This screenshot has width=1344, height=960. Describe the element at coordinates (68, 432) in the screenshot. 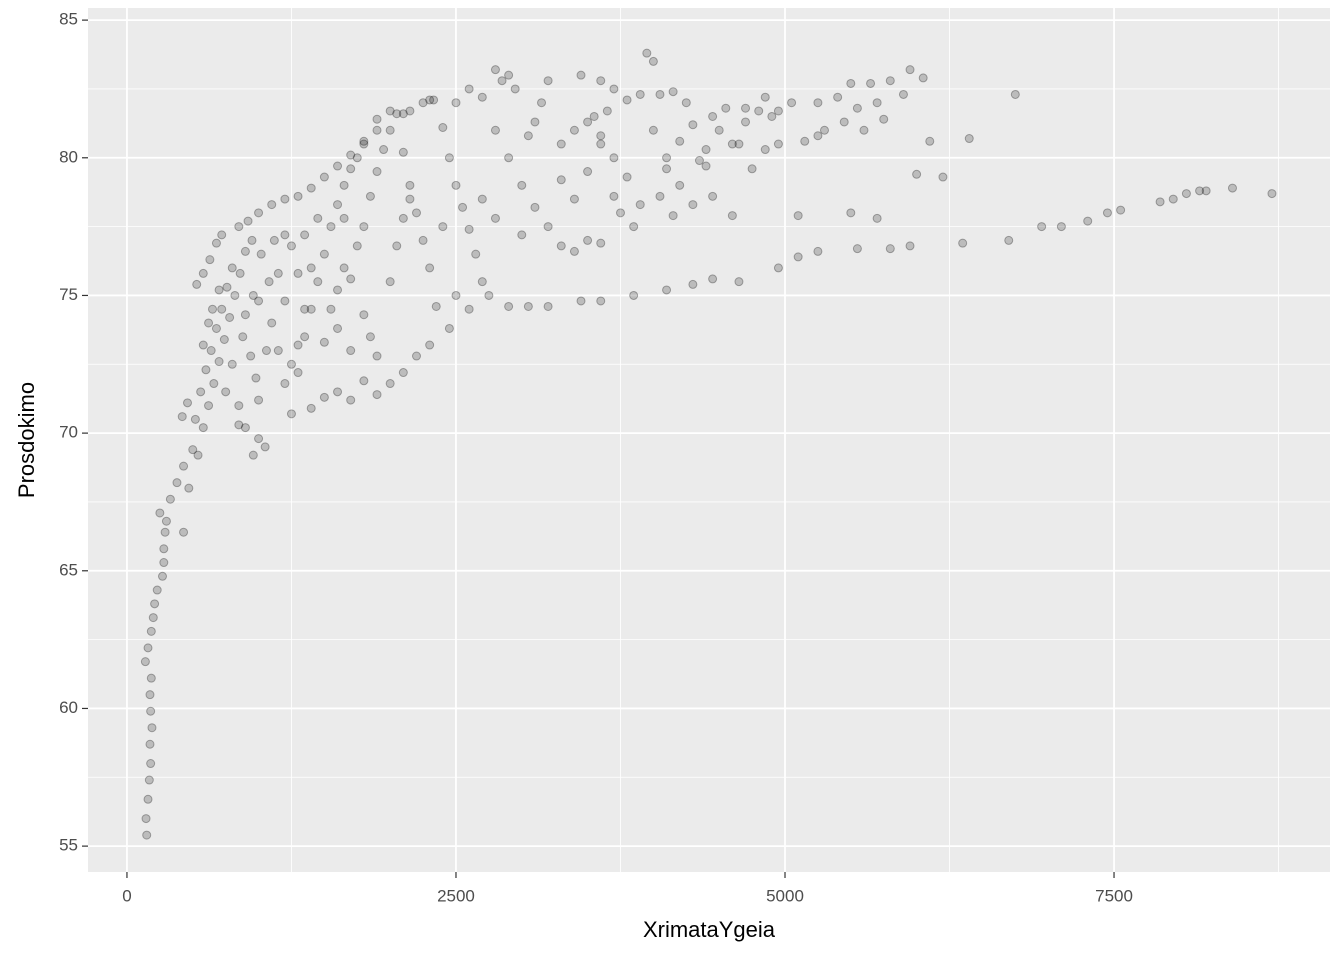

I see `y-tick-label: 70` at that location.